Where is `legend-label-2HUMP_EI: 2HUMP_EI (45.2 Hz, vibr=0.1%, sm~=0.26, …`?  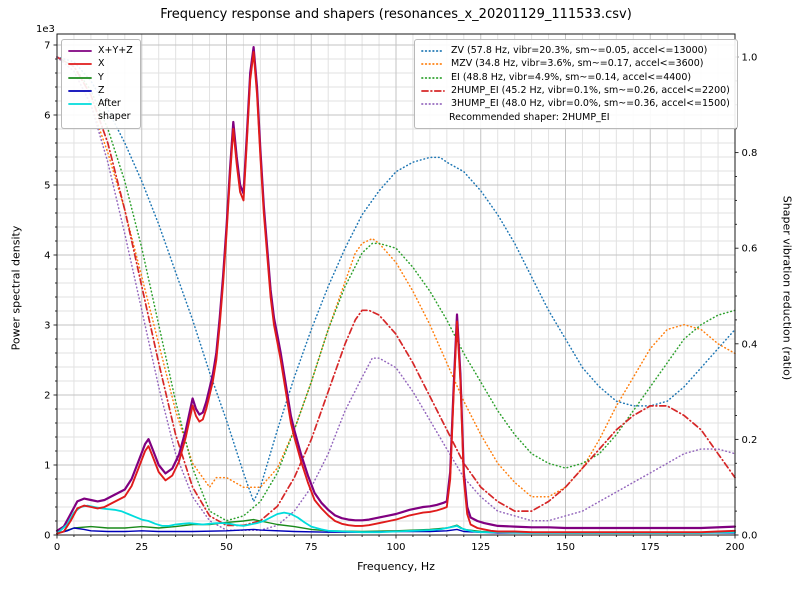 legend-label-2HUMP_EI: 2HUMP_EI (45.2 Hz, vibr=0.1%, sm~=0.26, … is located at coordinates (590, 91).